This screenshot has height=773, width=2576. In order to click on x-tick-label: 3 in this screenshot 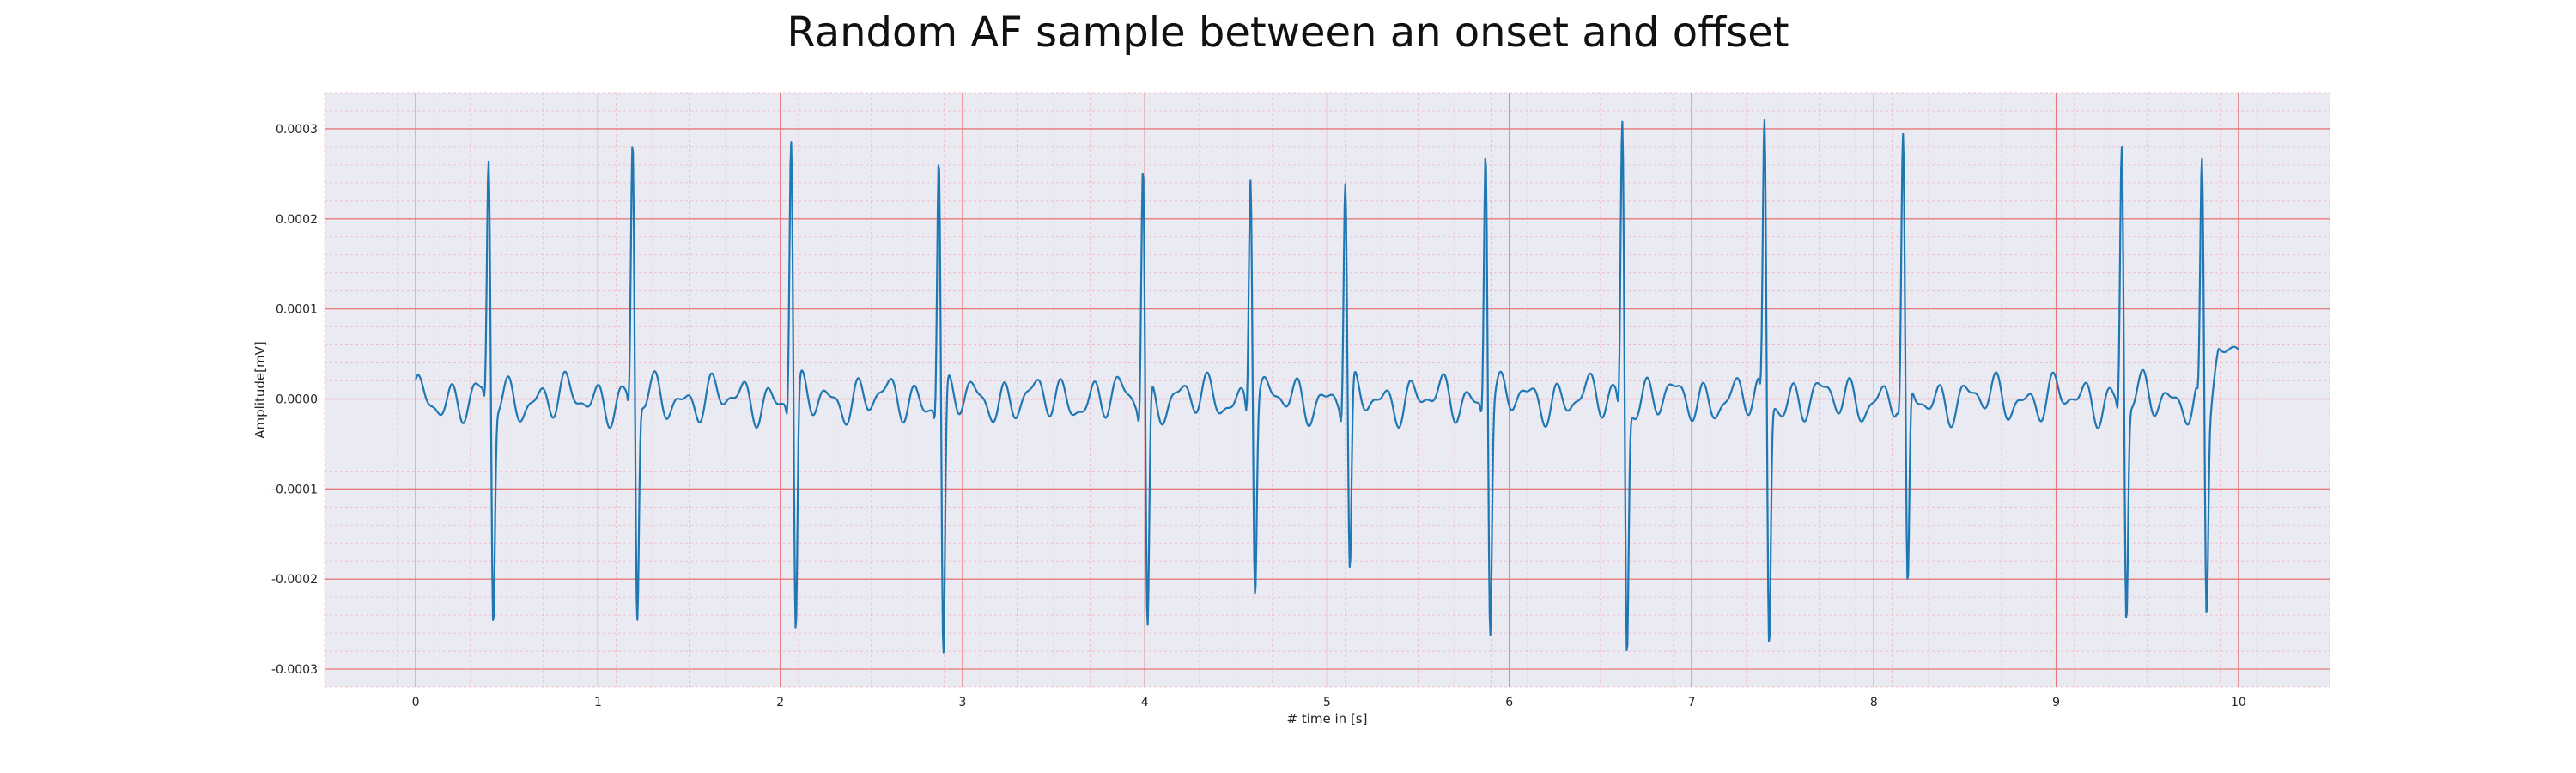, I will do `click(962, 702)`.